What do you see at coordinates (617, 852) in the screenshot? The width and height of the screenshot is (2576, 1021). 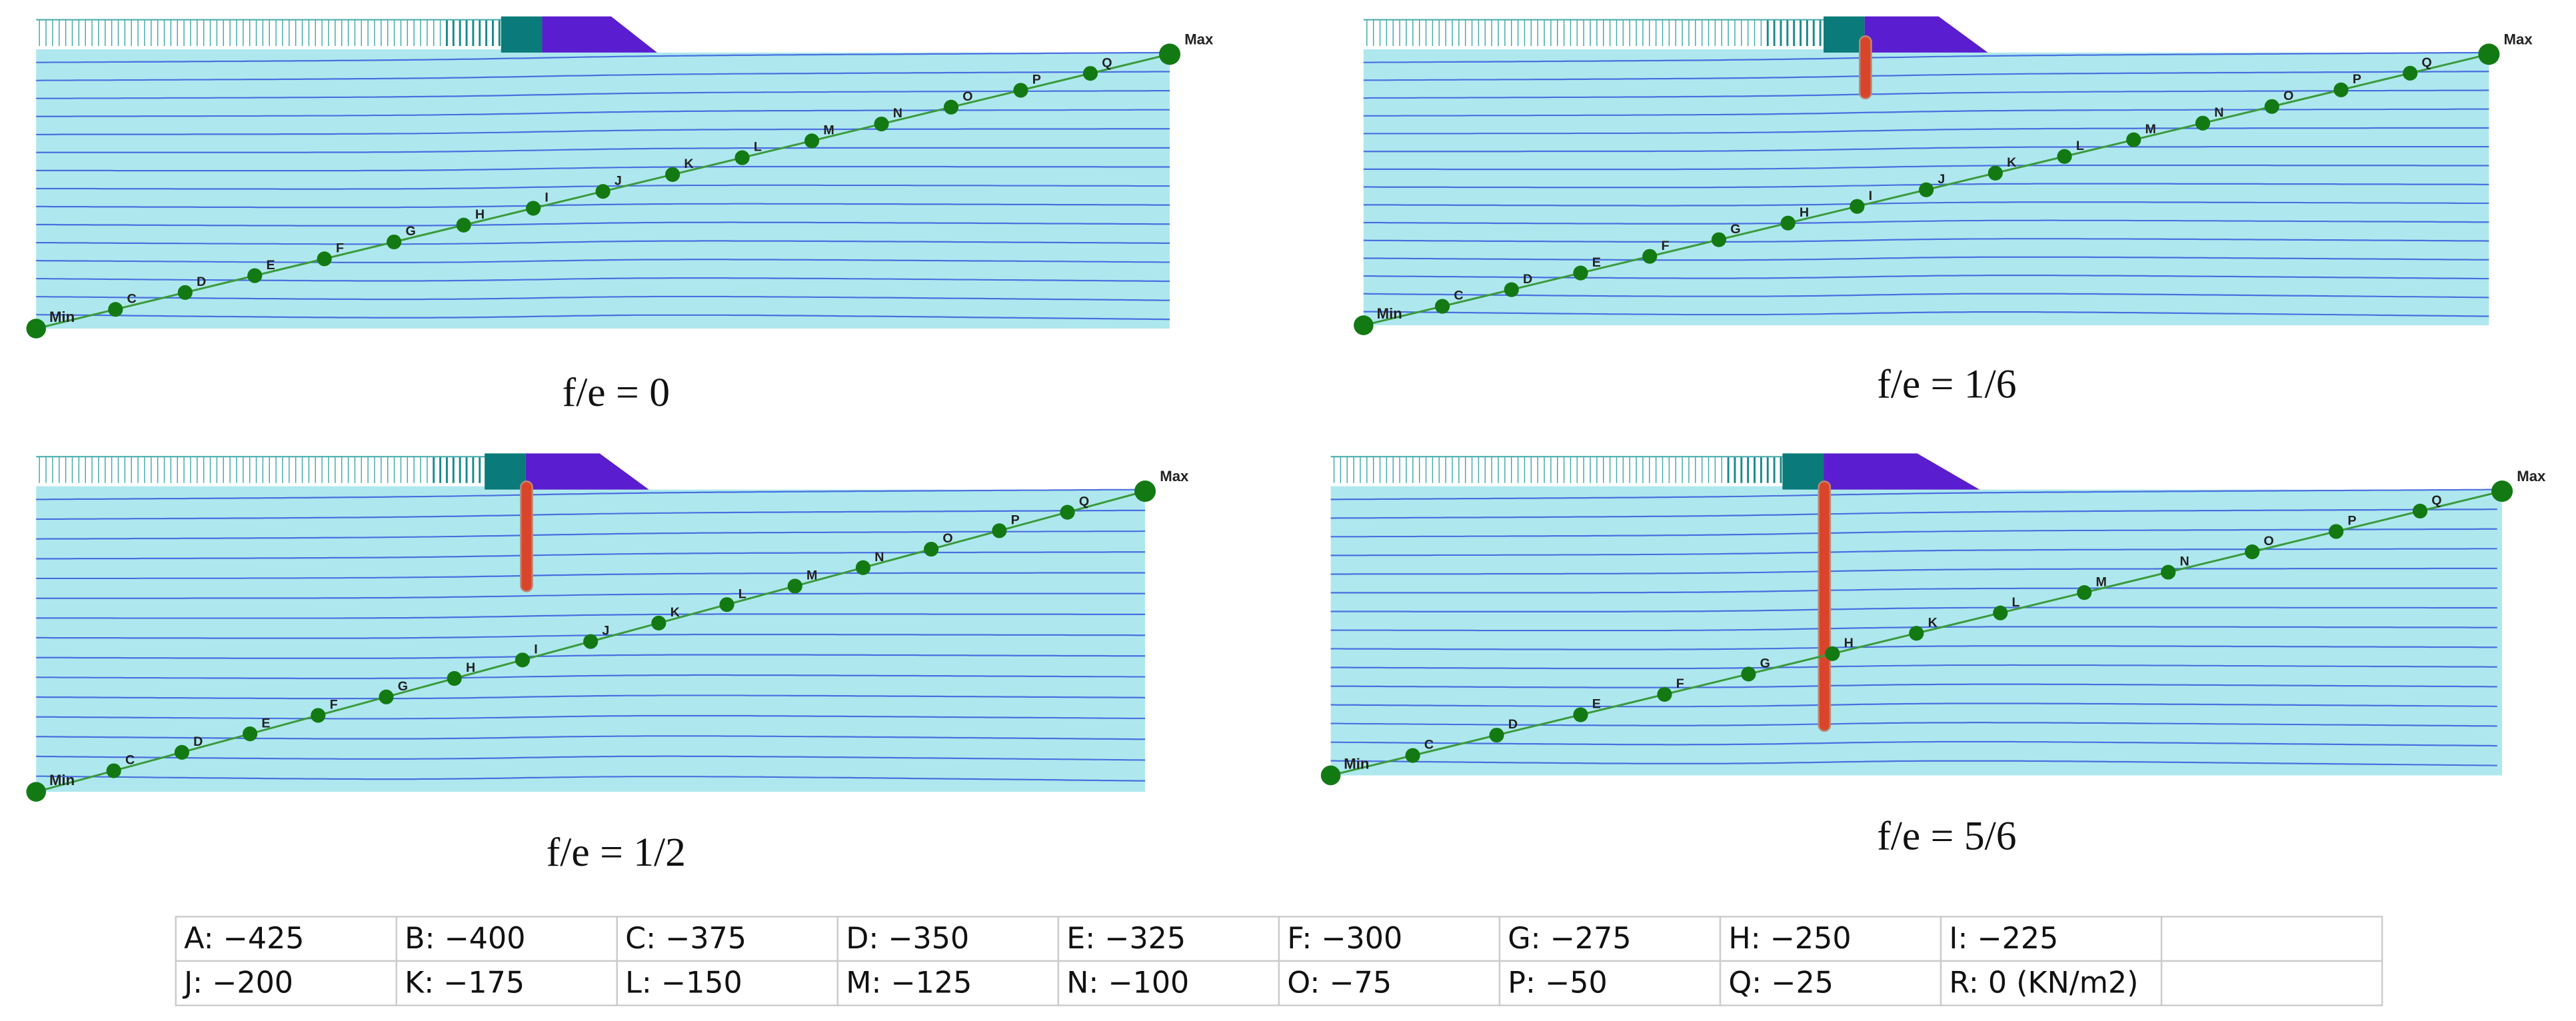 I see `panel-caption: f/e = 1/2` at bounding box center [617, 852].